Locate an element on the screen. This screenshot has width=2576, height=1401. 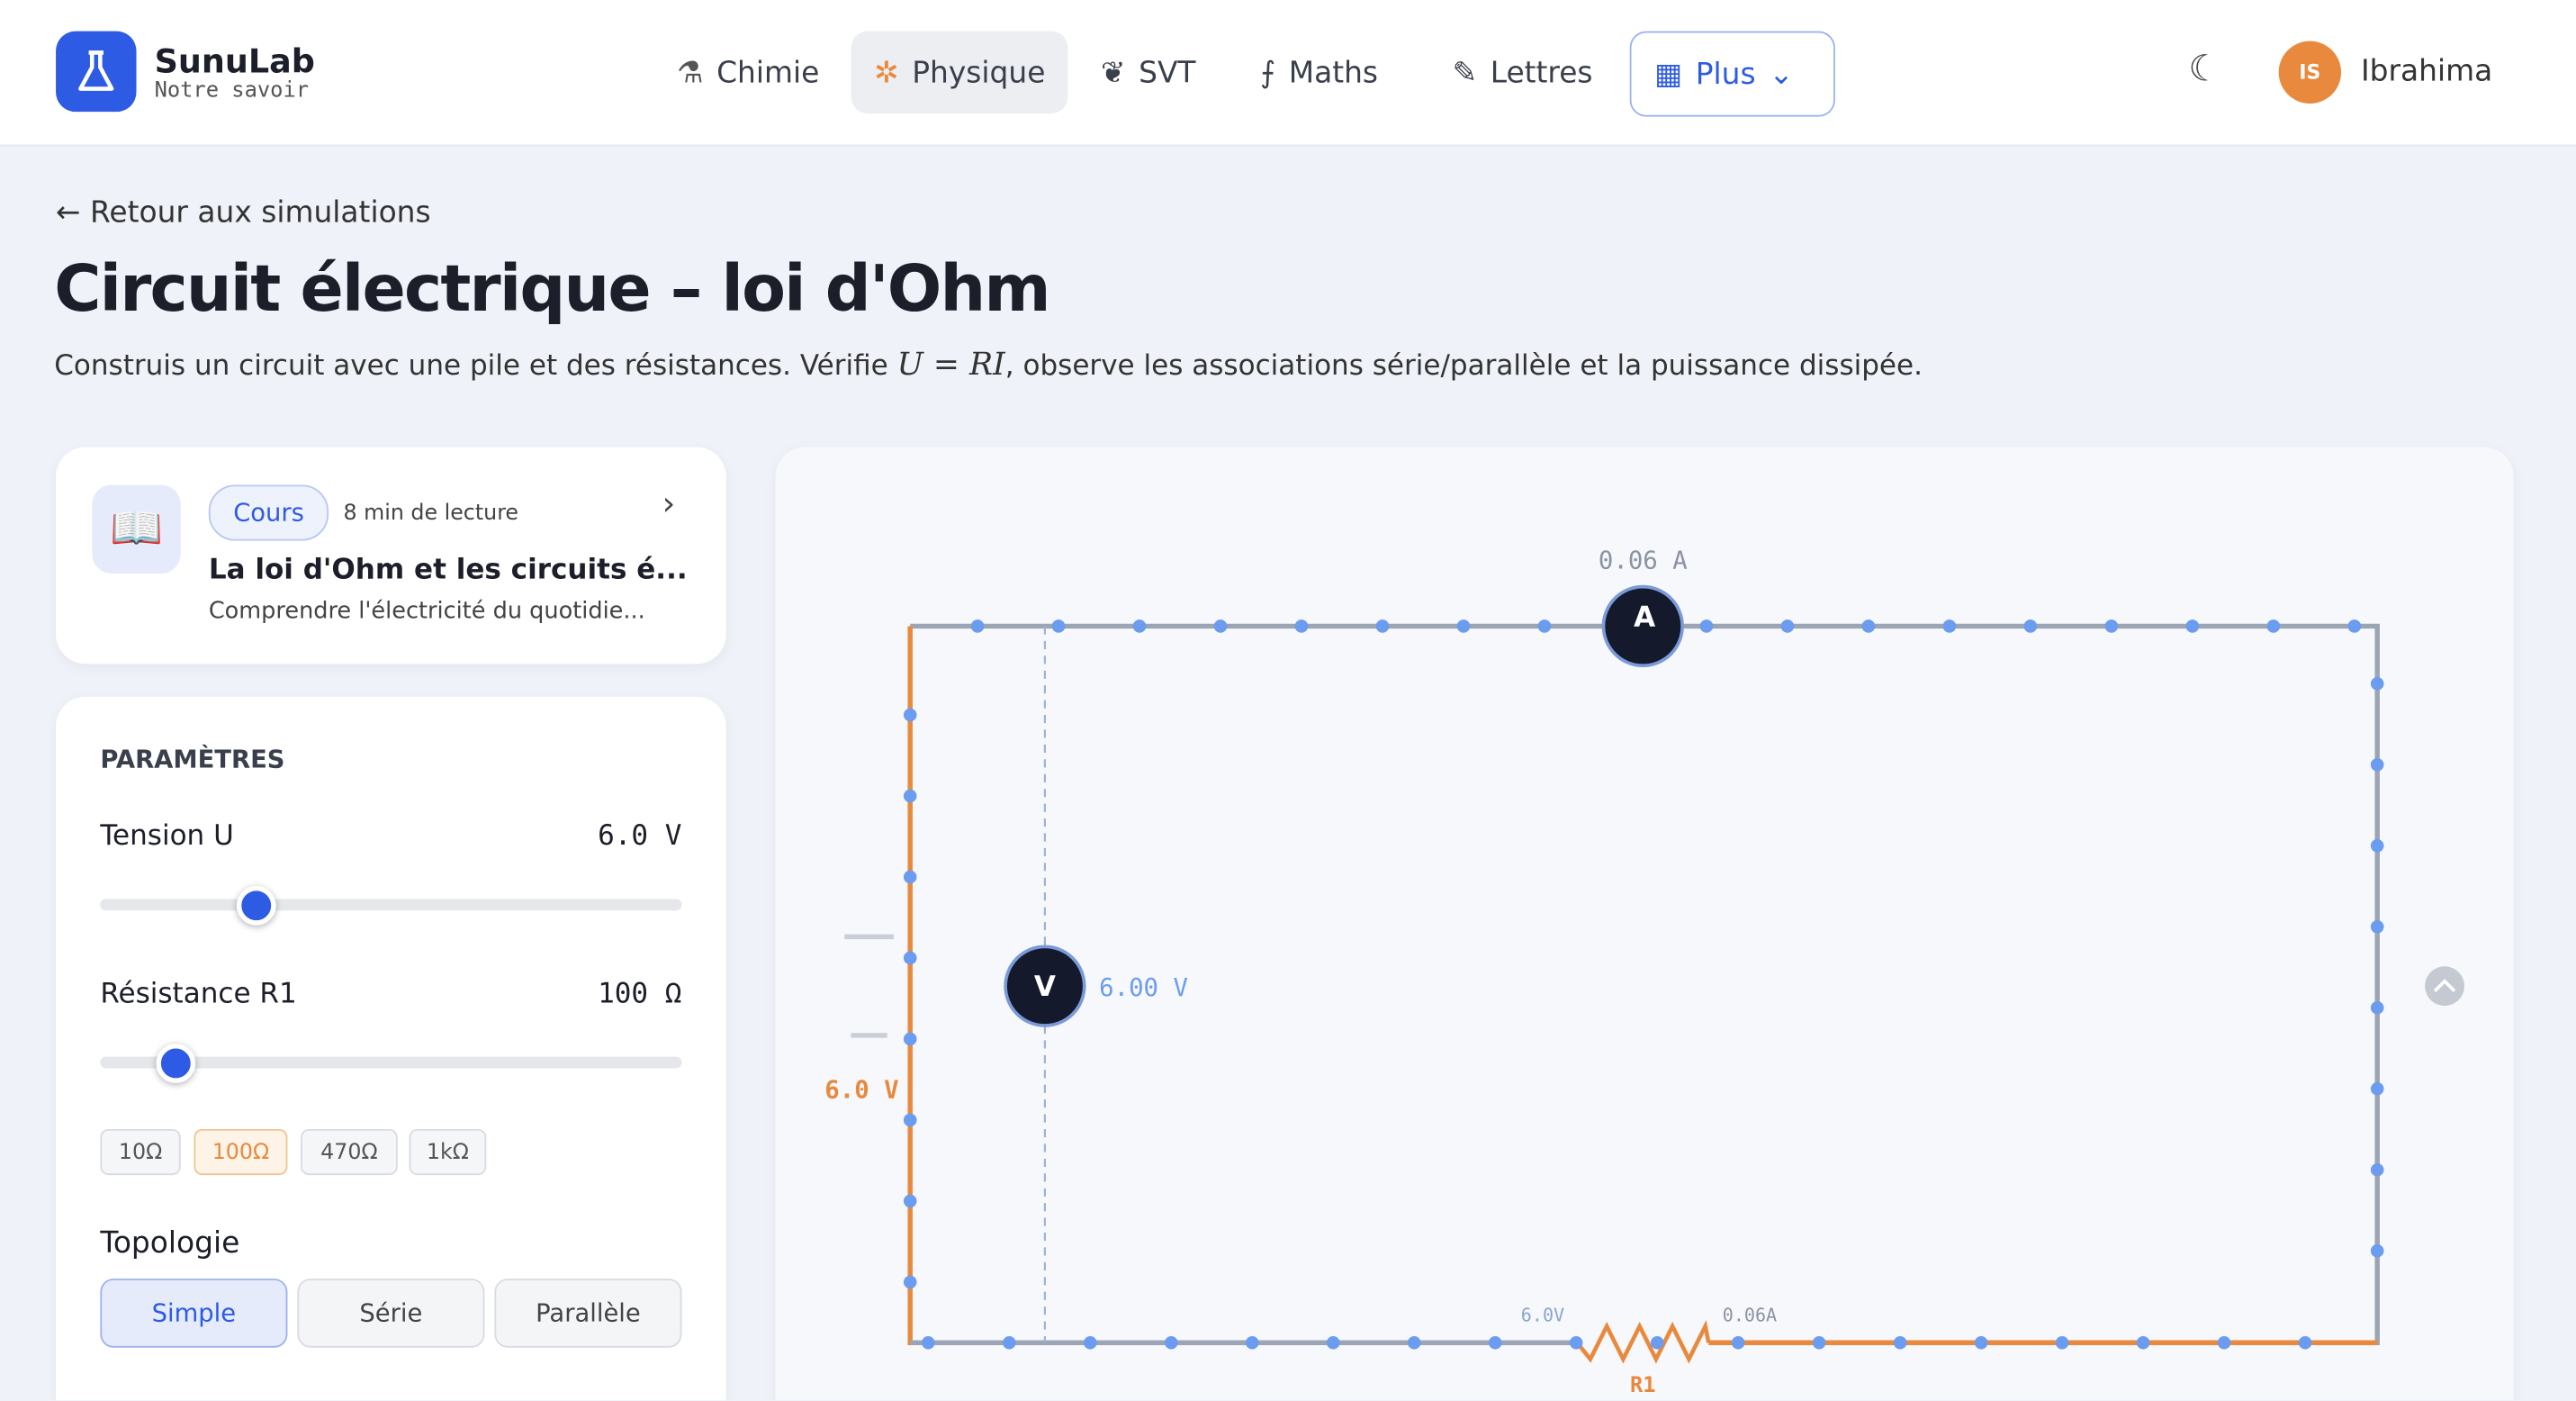
nav-label: Lettres is located at coordinates (1541, 72).